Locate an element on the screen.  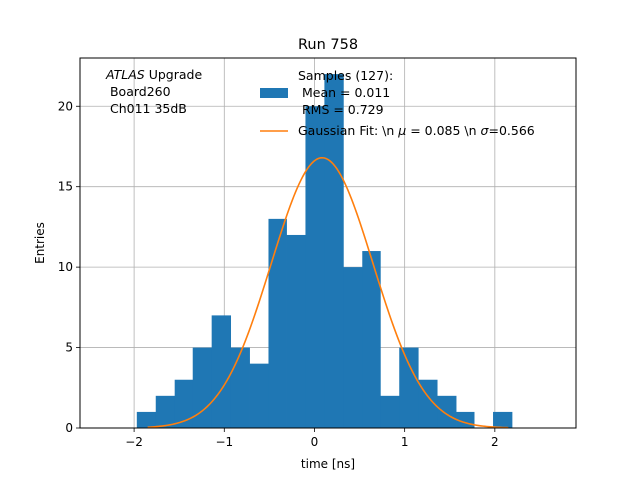
legend-fit-mu: μ is located at coordinates (401, 130).